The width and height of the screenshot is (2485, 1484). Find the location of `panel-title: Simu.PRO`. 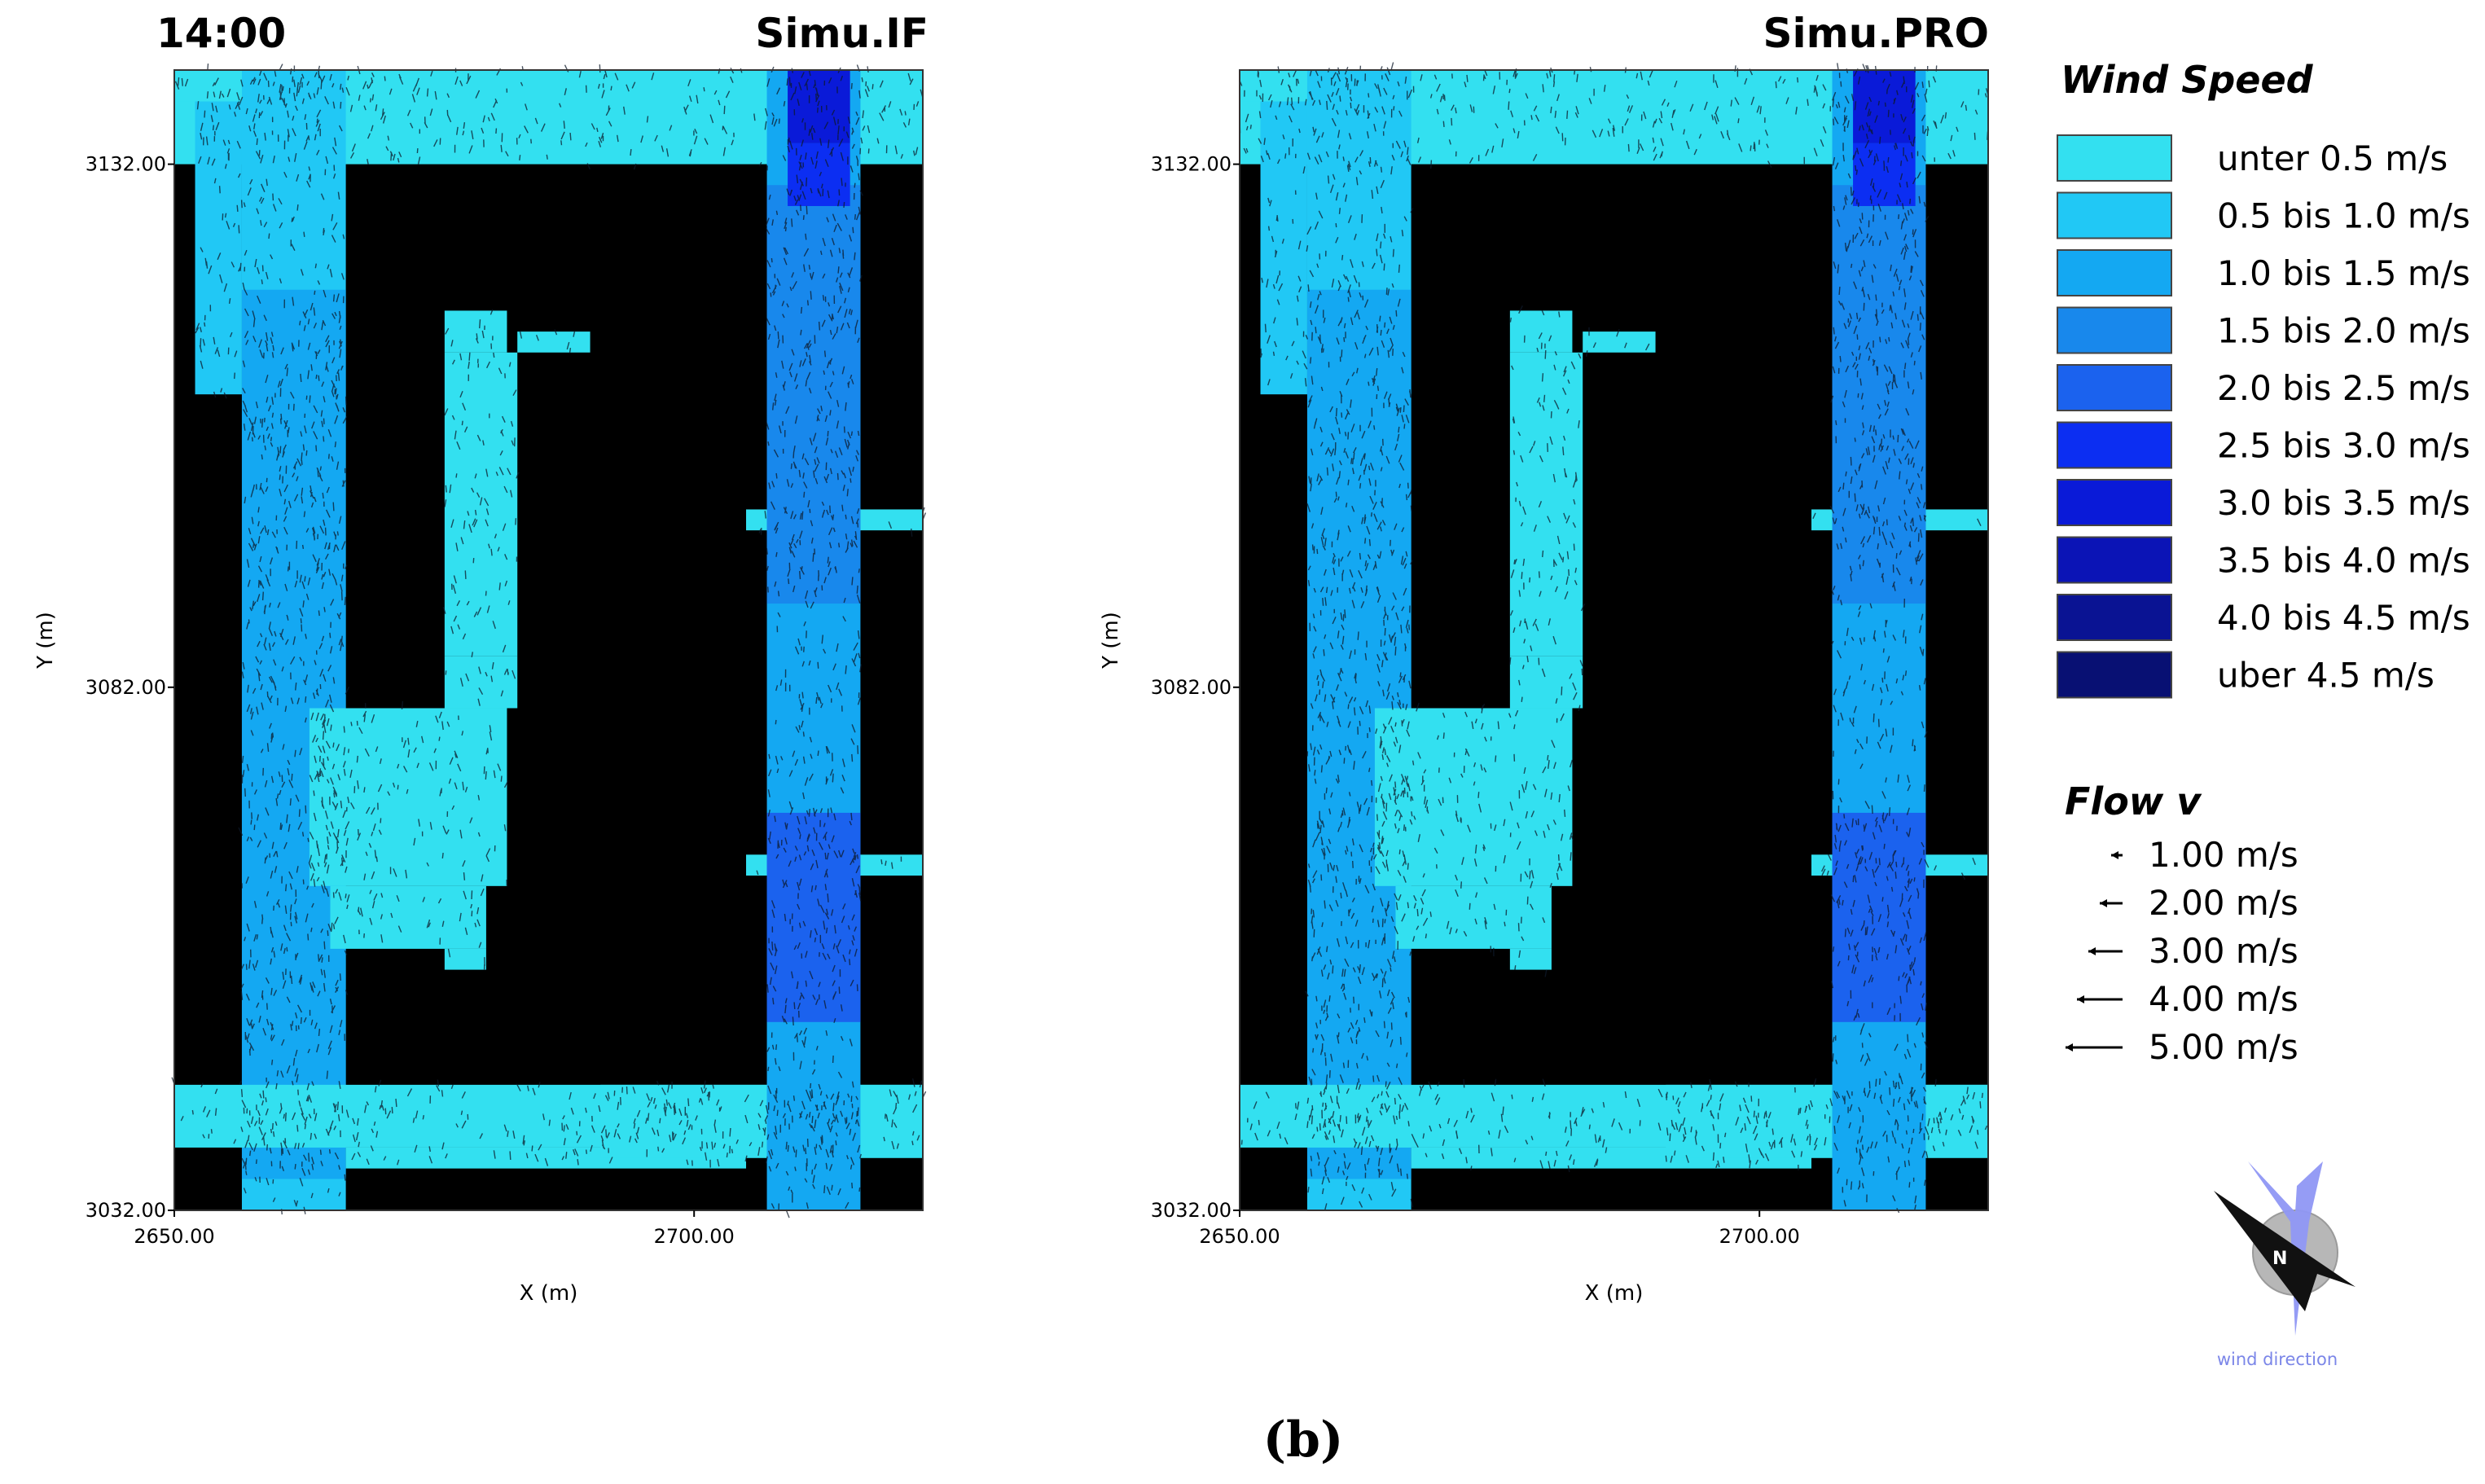

panel-title: Simu.PRO is located at coordinates (1876, 33).